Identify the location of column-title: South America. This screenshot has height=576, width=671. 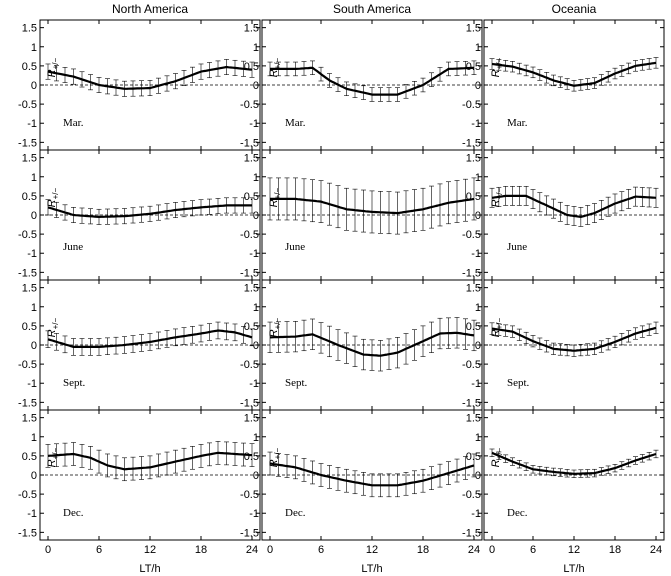
(372, 9).